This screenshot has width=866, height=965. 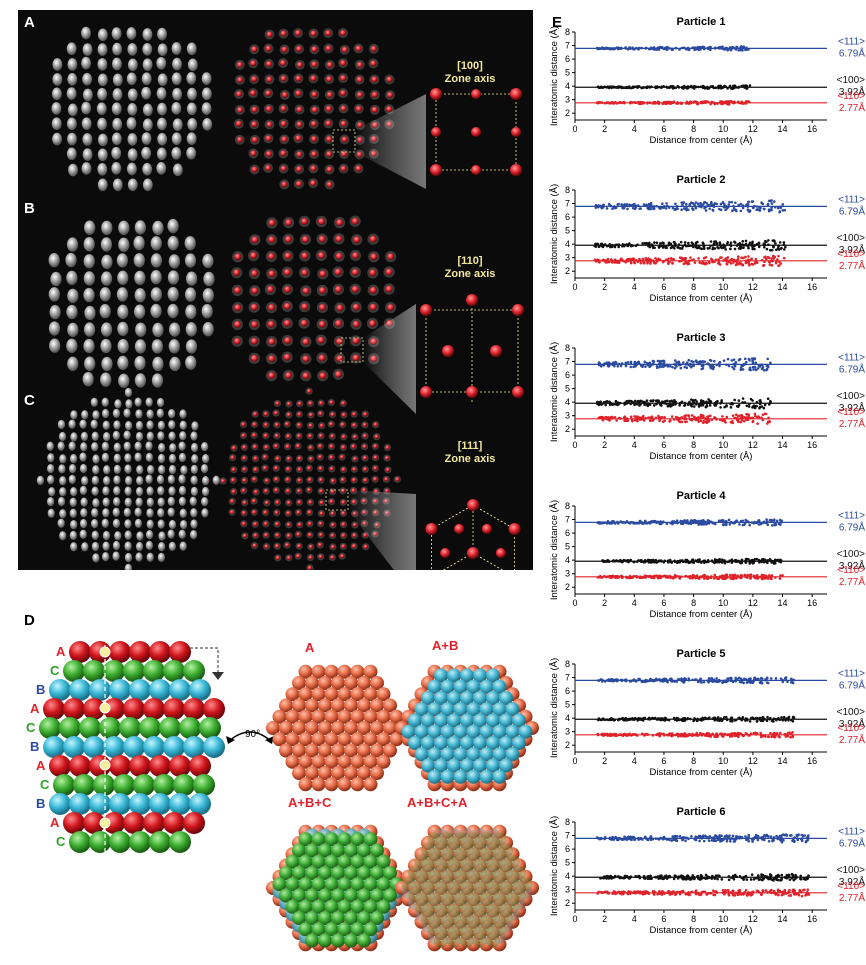 What do you see at coordinates (567, 574) in the screenshot?
I see `y-tick-label: 3` at bounding box center [567, 574].